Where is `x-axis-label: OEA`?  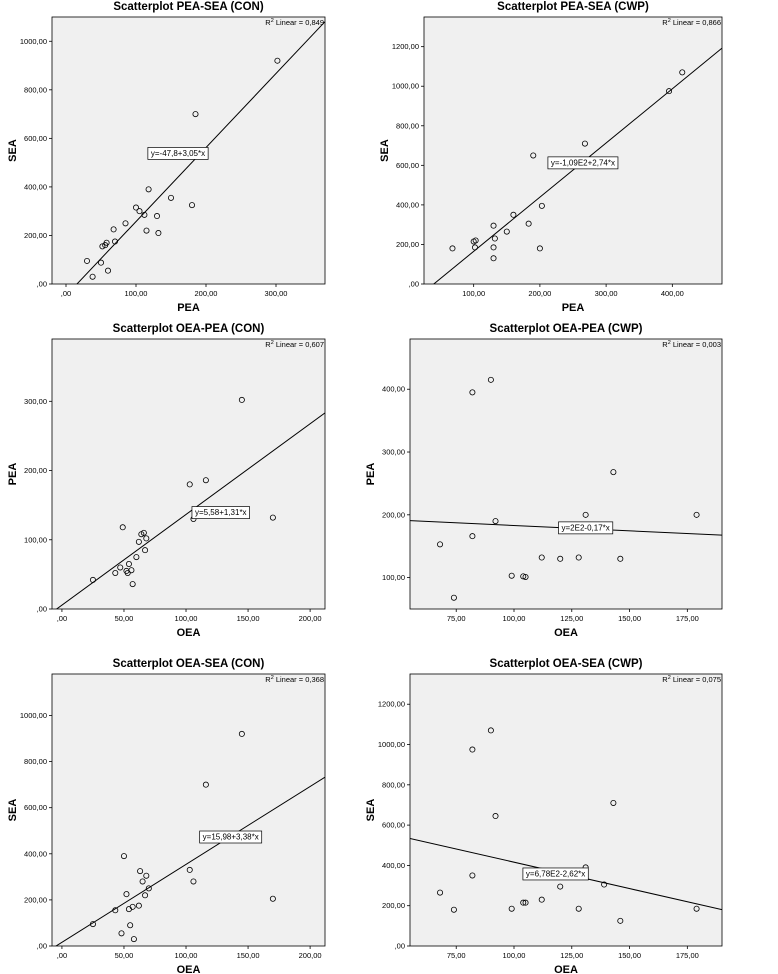
x-axis-label: OEA is located at coordinates (566, 969).